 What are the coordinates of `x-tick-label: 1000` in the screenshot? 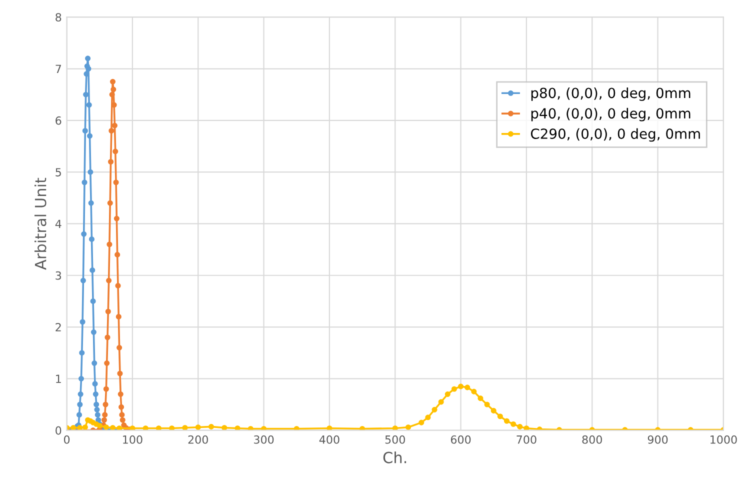 It's located at (723, 439).